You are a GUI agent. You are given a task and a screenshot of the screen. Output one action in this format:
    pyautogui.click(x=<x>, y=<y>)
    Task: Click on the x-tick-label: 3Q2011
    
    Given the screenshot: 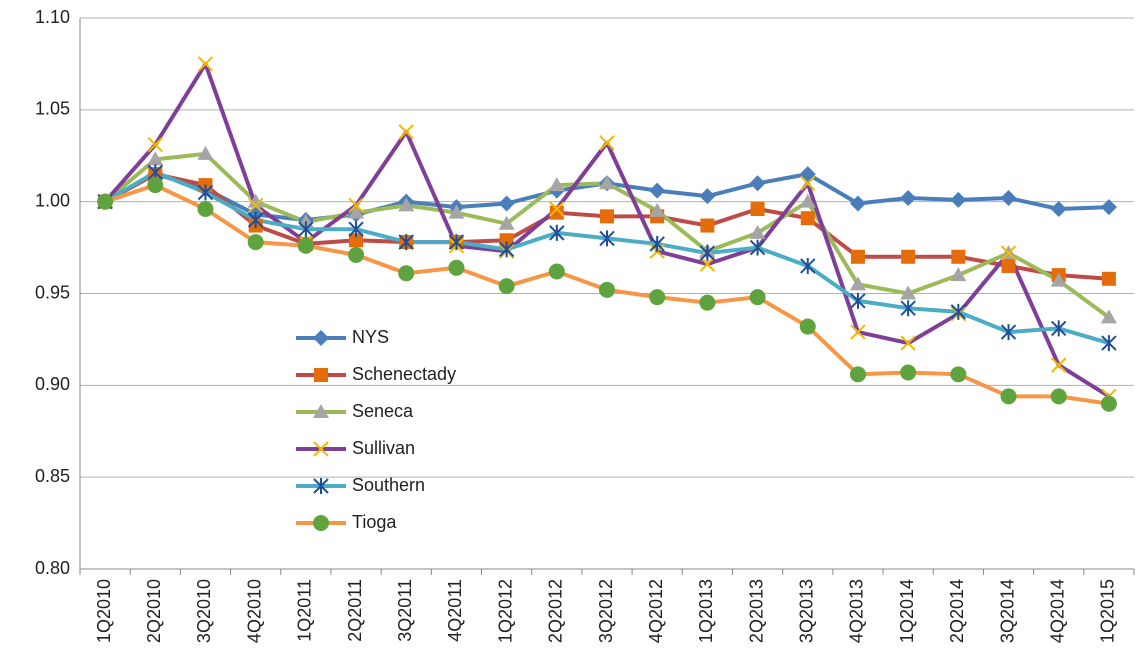 What is the action you would take?
    pyautogui.click(x=405, y=610)
    